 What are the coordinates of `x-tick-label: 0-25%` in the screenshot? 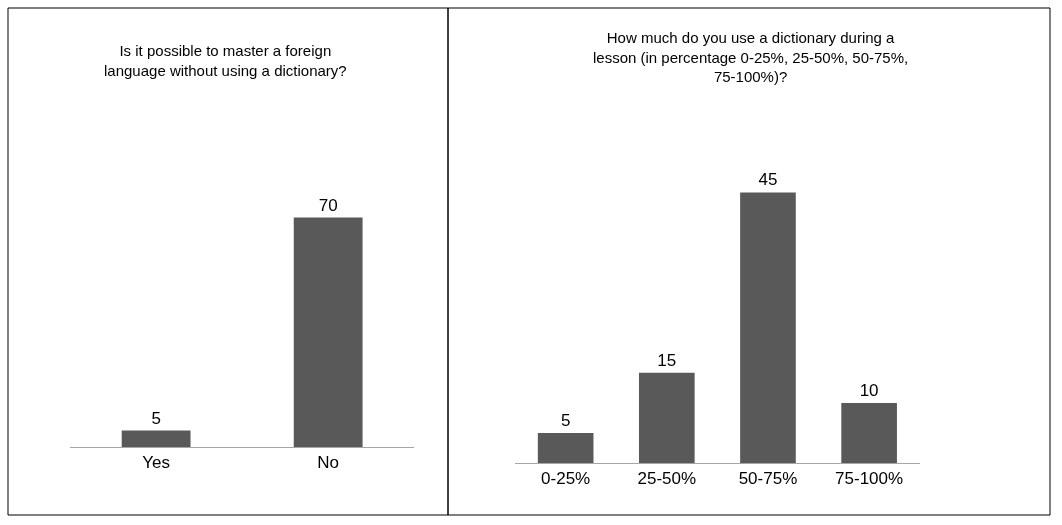 It's located at (566, 479).